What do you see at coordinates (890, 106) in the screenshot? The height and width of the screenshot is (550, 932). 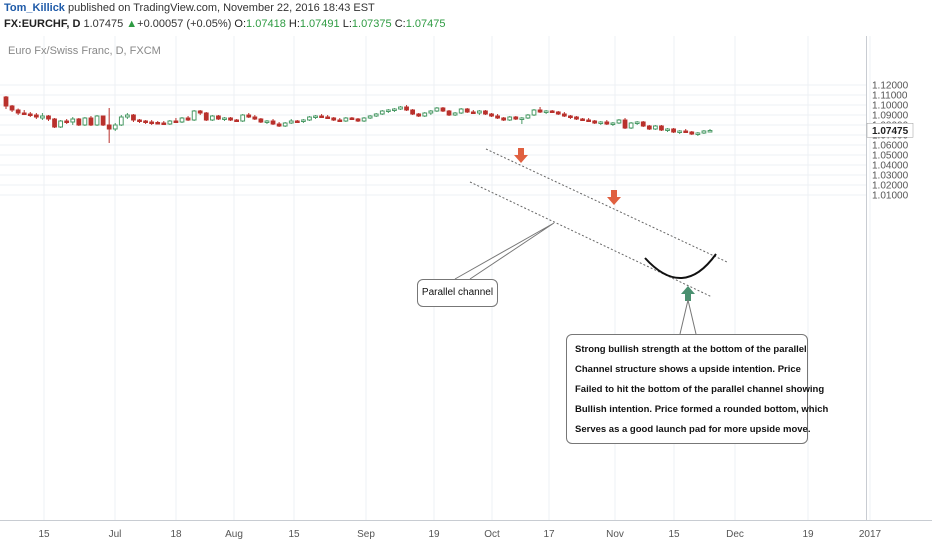 I see `y-tick-label: 1.10000` at bounding box center [890, 106].